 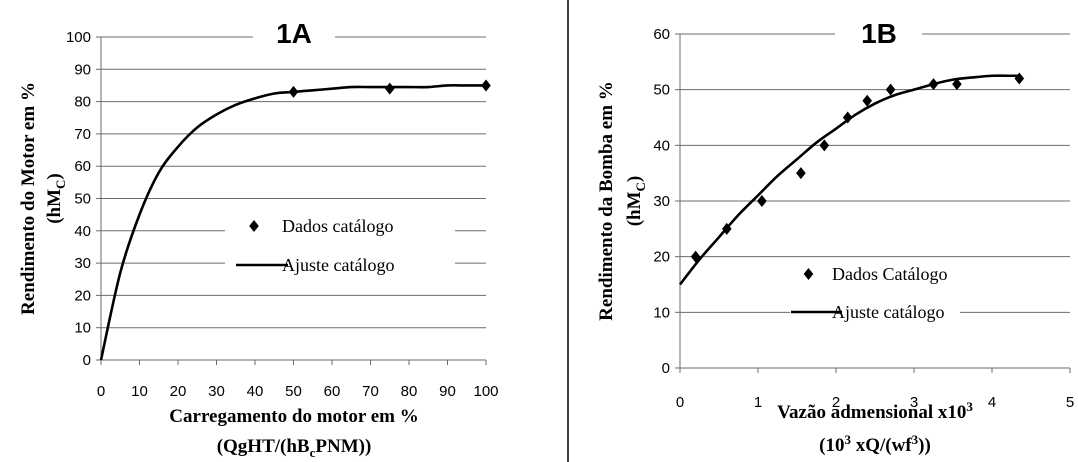 I want to click on y-tick-label: 100, so click(x=78, y=37).